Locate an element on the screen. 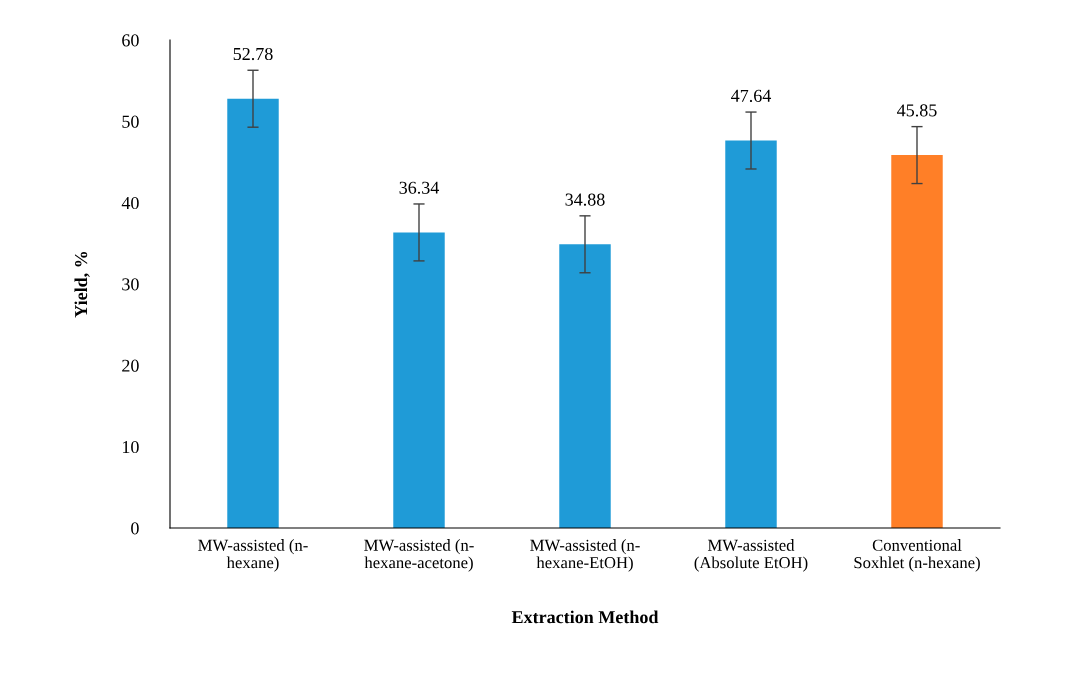 The width and height of the screenshot is (1069, 684). data-label: 45.85 is located at coordinates (917, 110).